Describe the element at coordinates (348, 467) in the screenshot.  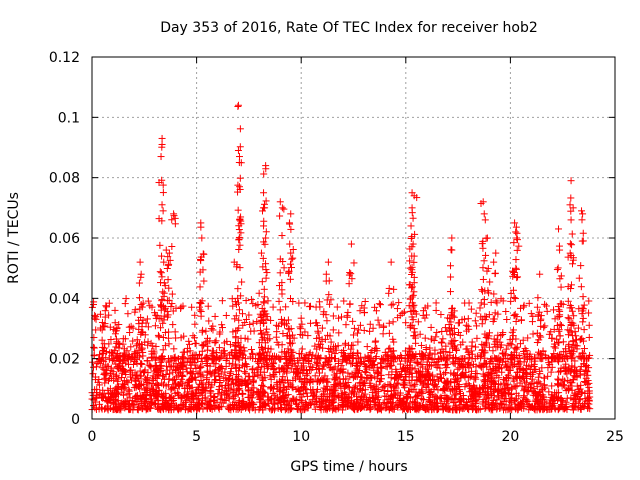
I see `x-axis-title: GPS time / hours` at that location.